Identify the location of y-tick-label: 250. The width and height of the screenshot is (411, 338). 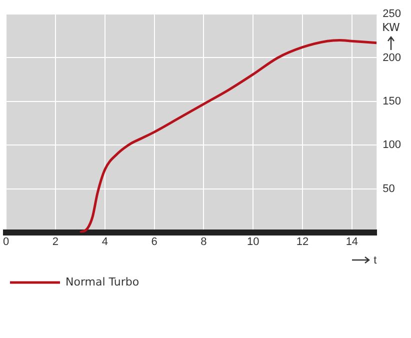
(392, 14).